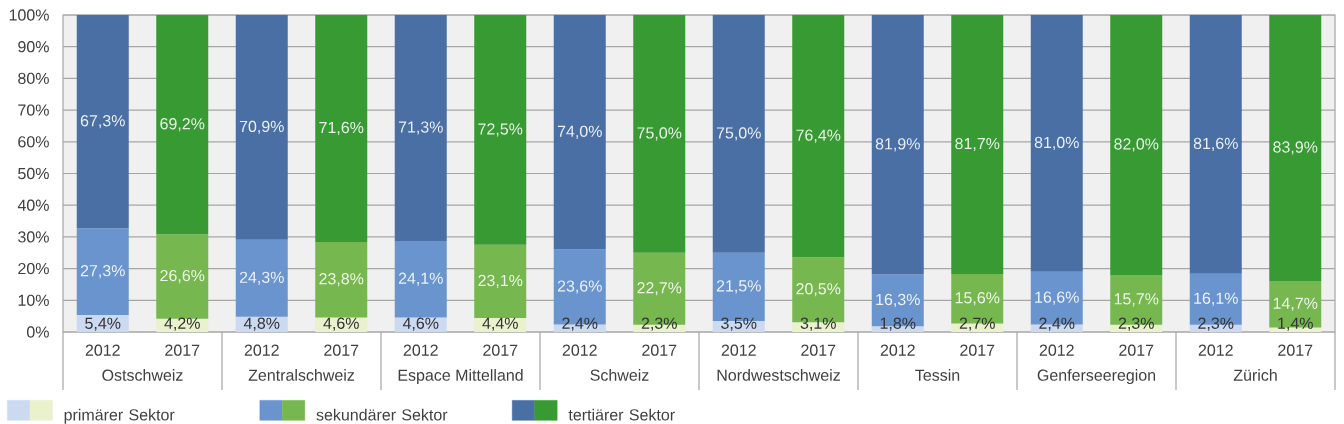  I want to click on data-label: 81,0%, so click(1056, 143).